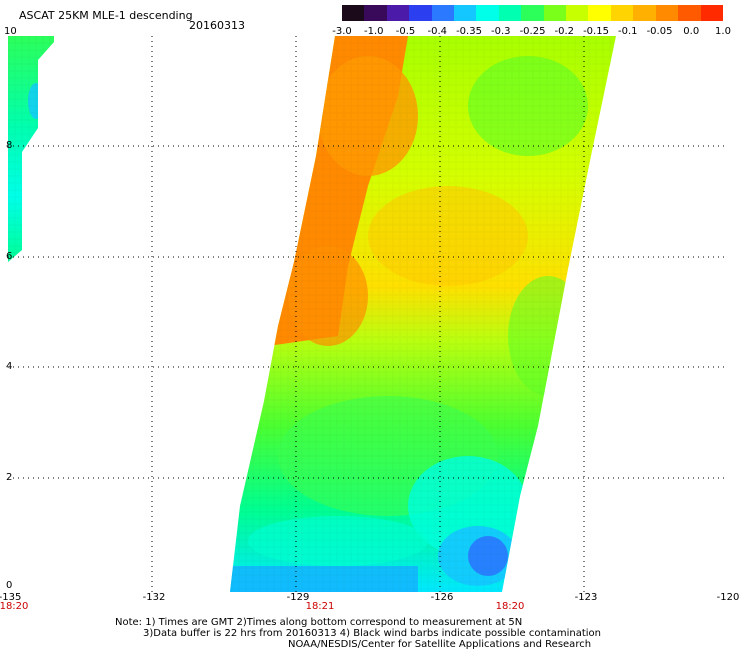 This screenshot has width=740, height=650. What do you see at coordinates (437, 31) in the screenshot?
I see `colorbar-label: -0.4` at bounding box center [437, 31].